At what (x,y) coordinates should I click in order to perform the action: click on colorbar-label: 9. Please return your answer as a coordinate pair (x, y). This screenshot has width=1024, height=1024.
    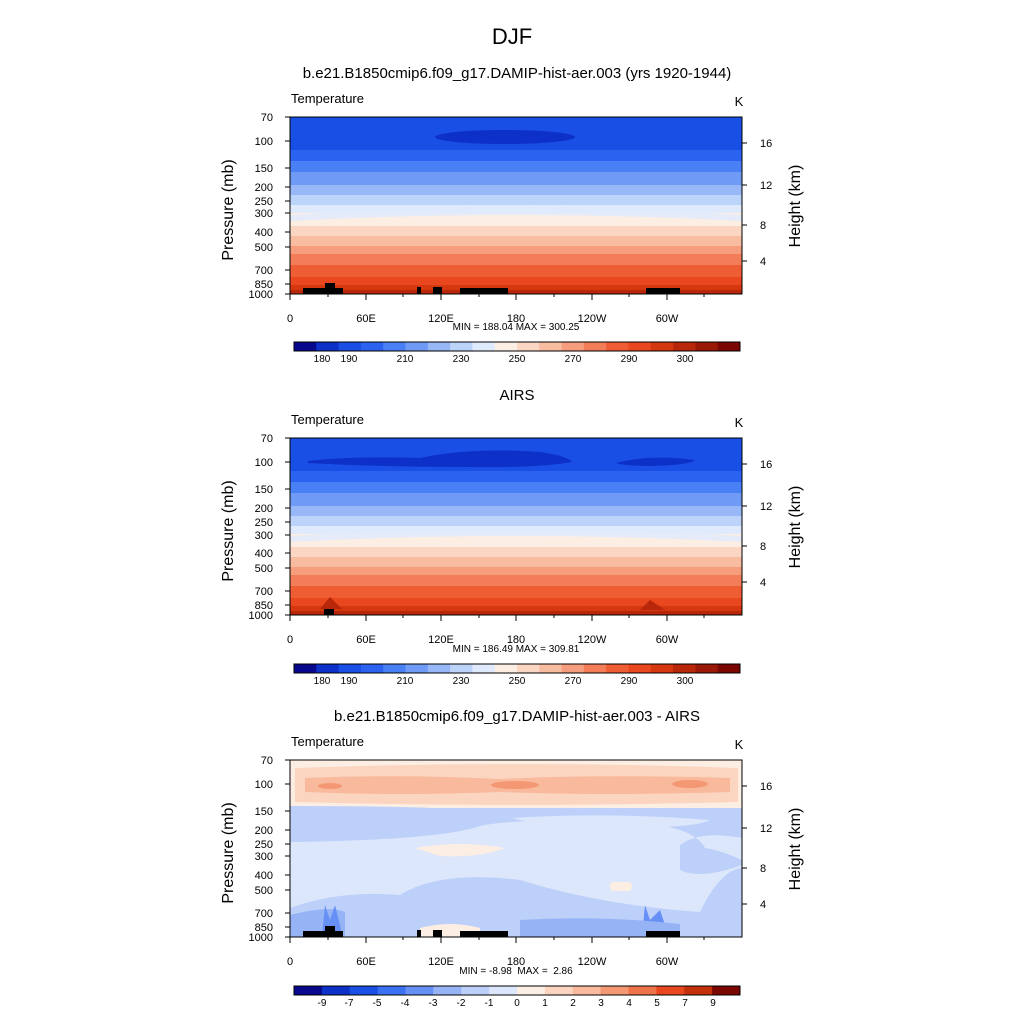
    Looking at the image, I should click on (713, 1003).